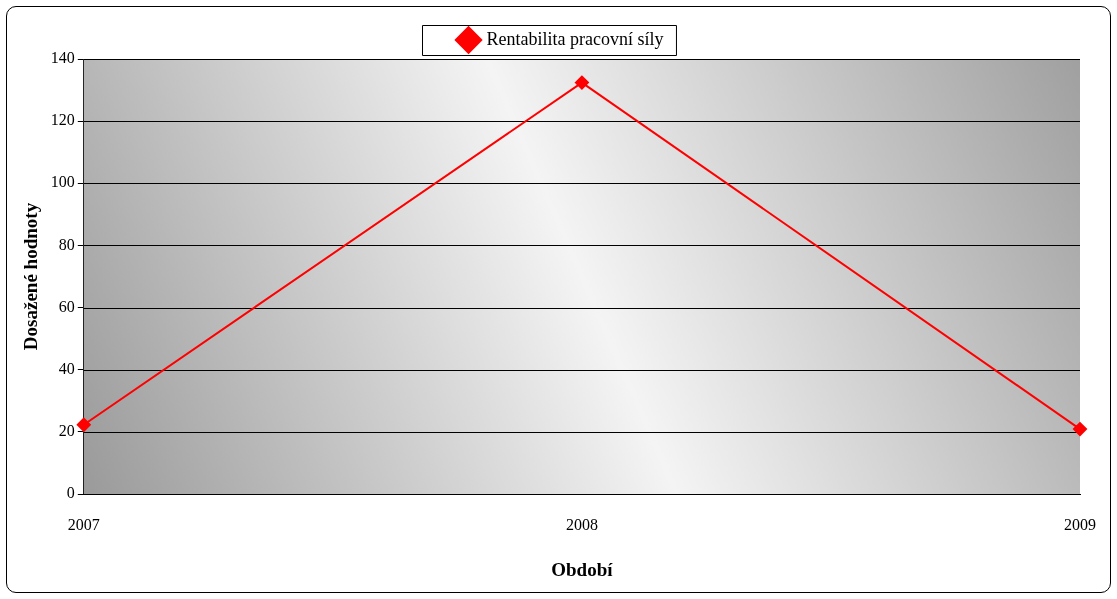  What do you see at coordinates (66, 368) in the screenshot?
I see `y-tick-label: 40` at bounding box center [66, 368].